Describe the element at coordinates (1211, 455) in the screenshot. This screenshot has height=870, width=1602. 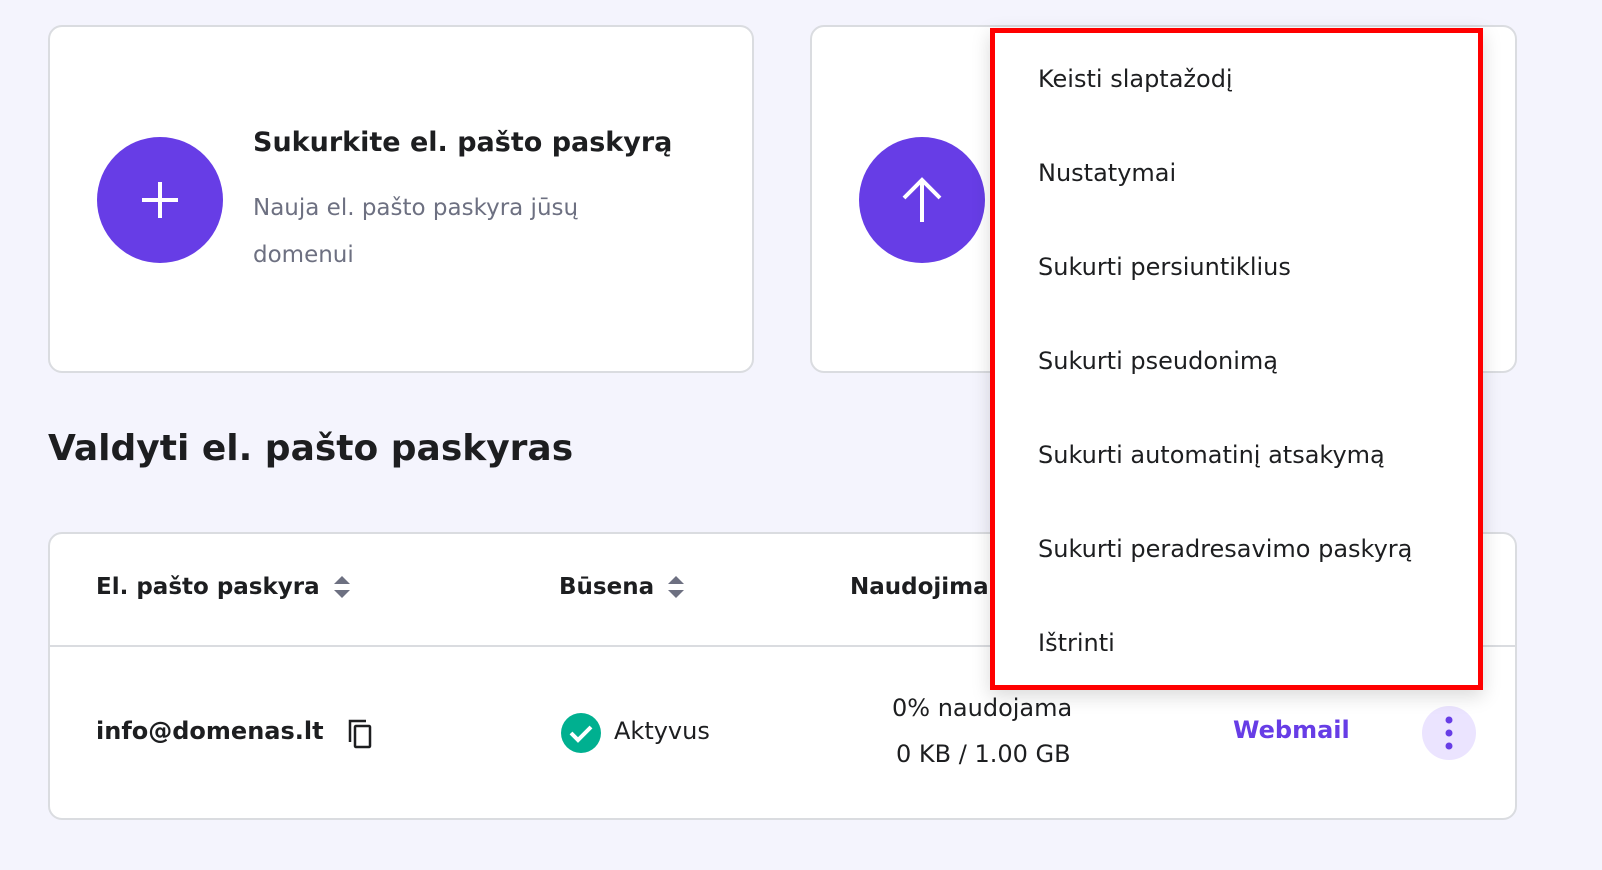
I see `menu-item-create-autoresponder: Sukurti automatinį atsakymą` at that location.